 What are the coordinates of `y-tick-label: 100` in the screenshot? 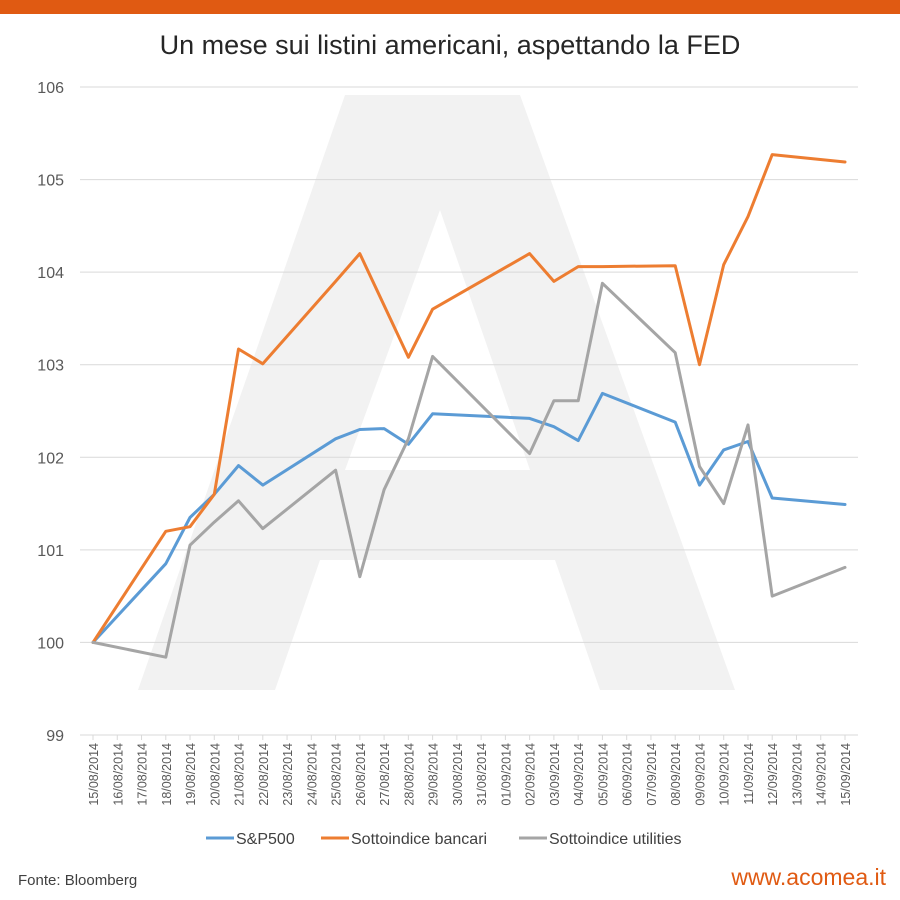 It's located at (50, 643).